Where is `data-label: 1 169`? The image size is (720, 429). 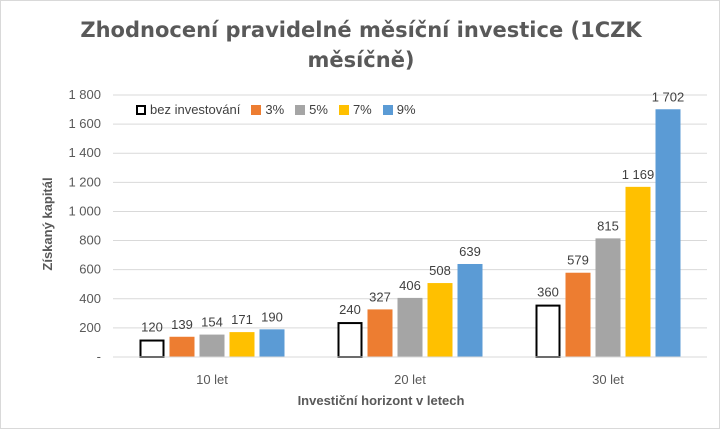 data-label: 1 169 is located at coordinates (638, 174).